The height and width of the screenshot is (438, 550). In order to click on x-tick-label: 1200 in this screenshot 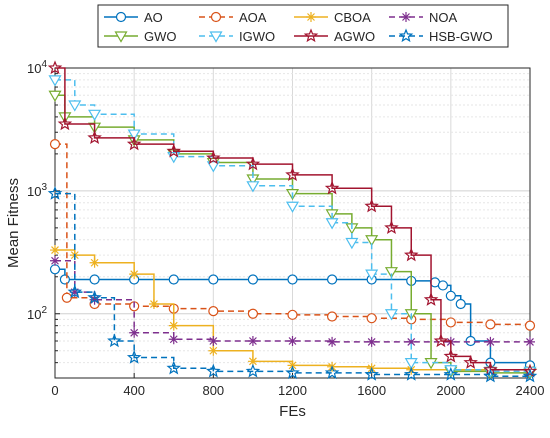, I will do `click(292, 390)`.